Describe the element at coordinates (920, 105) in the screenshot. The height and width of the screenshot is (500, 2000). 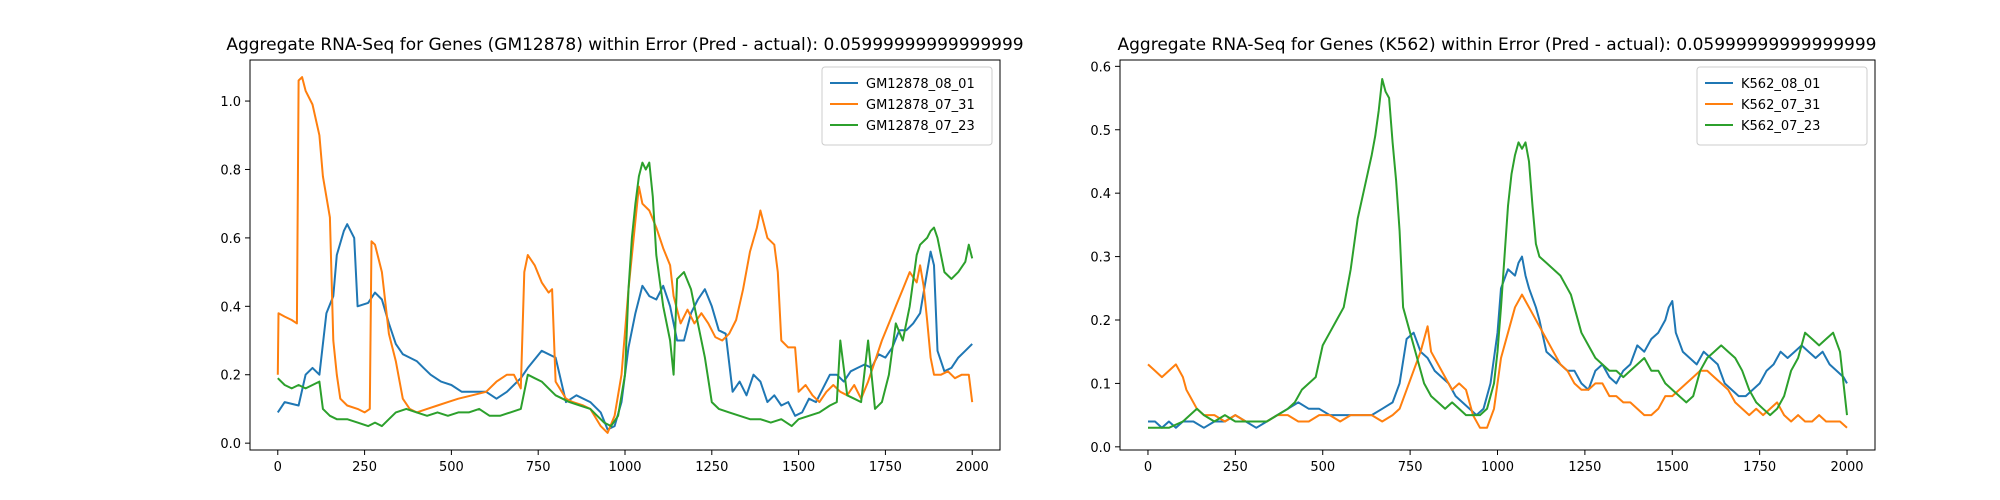
I see `legend-label: GM12878_07_31` at that location.